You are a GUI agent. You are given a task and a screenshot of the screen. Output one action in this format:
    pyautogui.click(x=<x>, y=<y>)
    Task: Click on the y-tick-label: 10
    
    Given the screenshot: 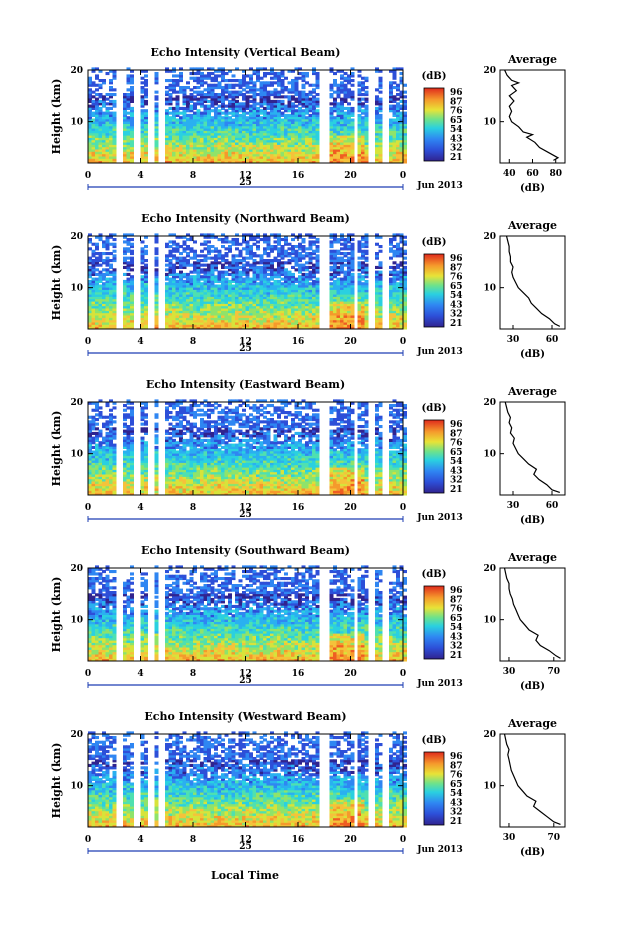 What is the action you would take?
    pyautogui.click(x=76, y=123)
    